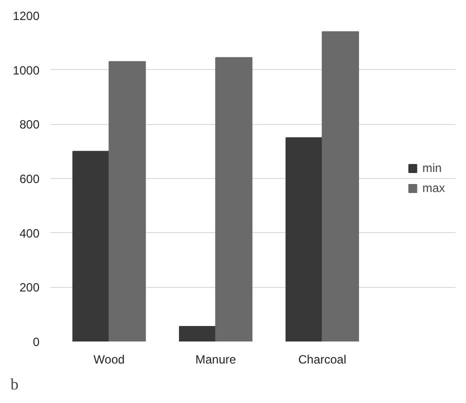 Image resolution: width=466 pixels, height=403 pixels. What do you see at coordinates (29, 125) in the screenshot?
I see `y-tick-label: 800` at bounding box center [29, 125].